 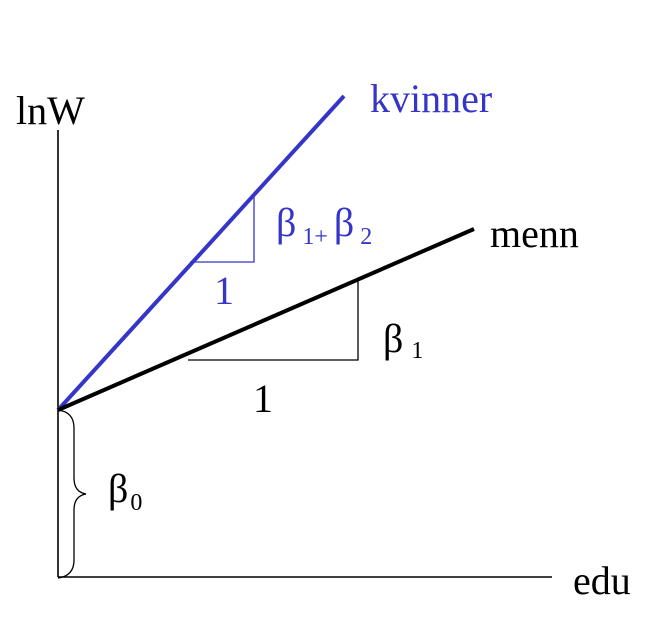 I want to click on y-axis-label: lnW, so click(x=50, y=110).